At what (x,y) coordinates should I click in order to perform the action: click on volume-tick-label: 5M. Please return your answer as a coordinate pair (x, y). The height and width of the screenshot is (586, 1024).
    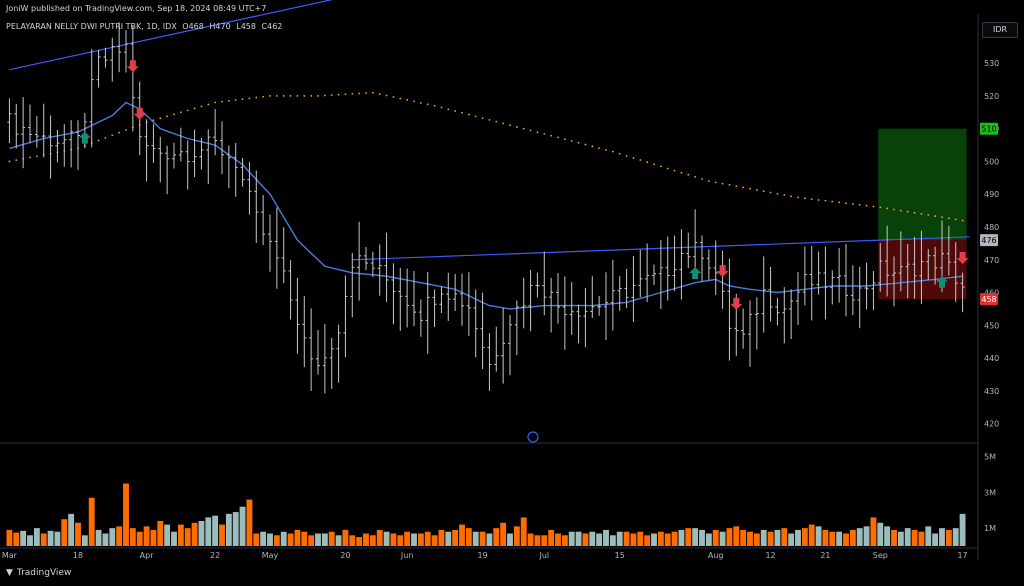
    Looking at the image, I should click on (990, 457).